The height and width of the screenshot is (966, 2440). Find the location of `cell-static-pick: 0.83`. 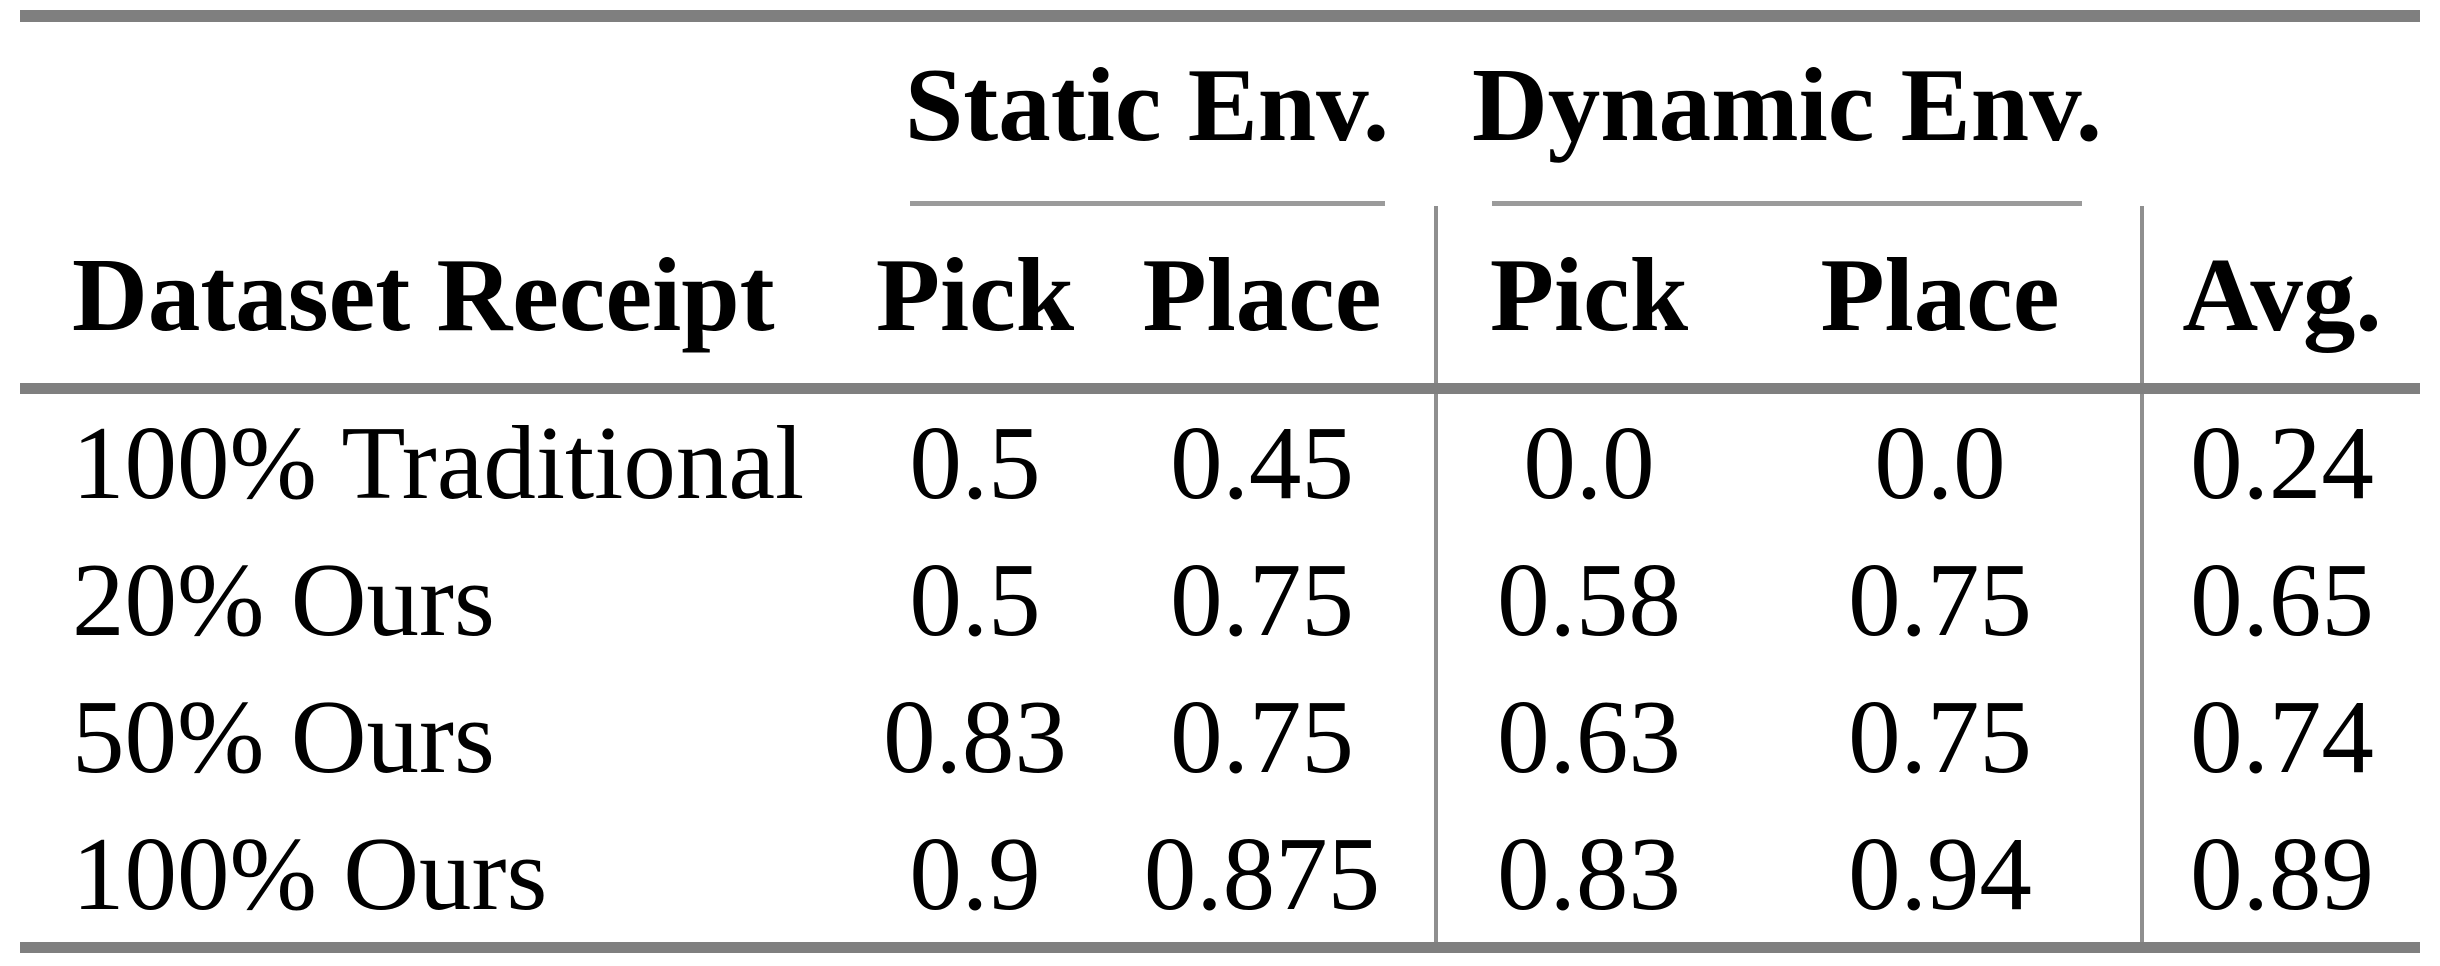

cell-static-pick: 0.83 is located at coordinates (975, 736).